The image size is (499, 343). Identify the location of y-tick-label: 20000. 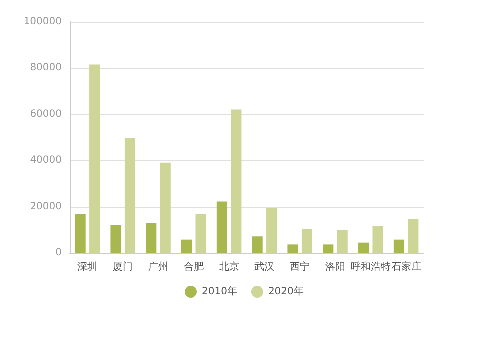
(46, 206).